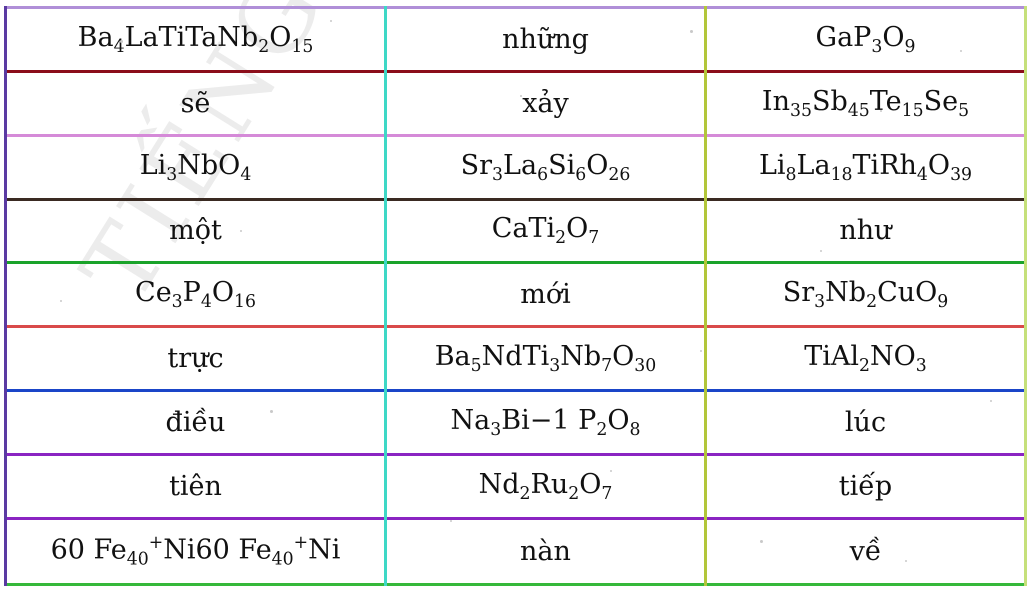 The image size is (1027, 589). Describe the element at coordinates (865, 167) in the screenshot. I see `table-cell: Li8La18TiRh4O39` at that location.